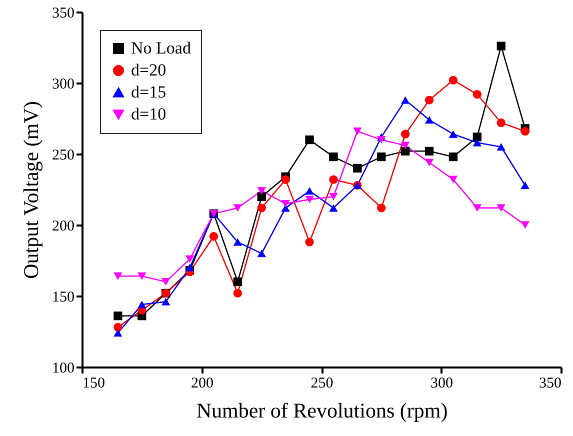 Image resolution: width=573 pixels, height=436 pixels. Describe the element at coordinates (148, 114) in the screenshot. I see `legend-label: d=10` at that location.